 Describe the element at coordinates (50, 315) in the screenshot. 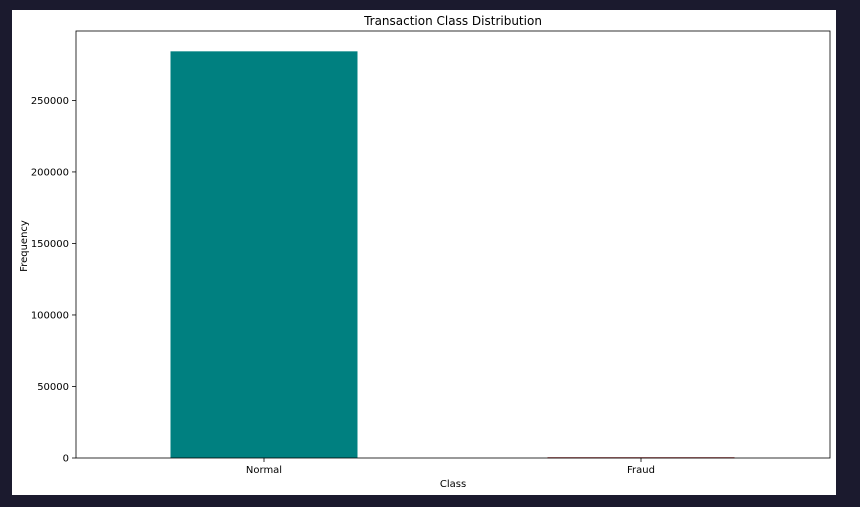

I see `y-tick-label: 100000` at that location.